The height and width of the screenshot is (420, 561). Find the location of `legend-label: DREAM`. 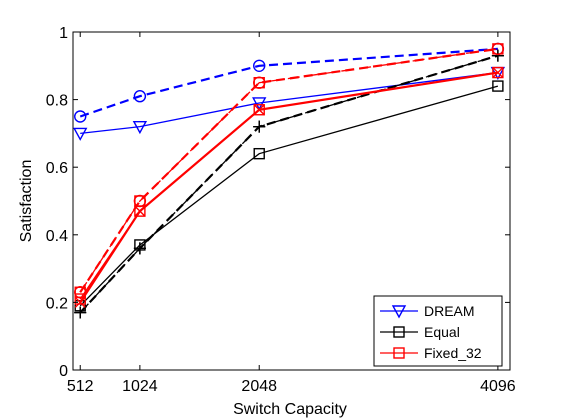

legend-label: DREAM is located at coordinates (449, 311).